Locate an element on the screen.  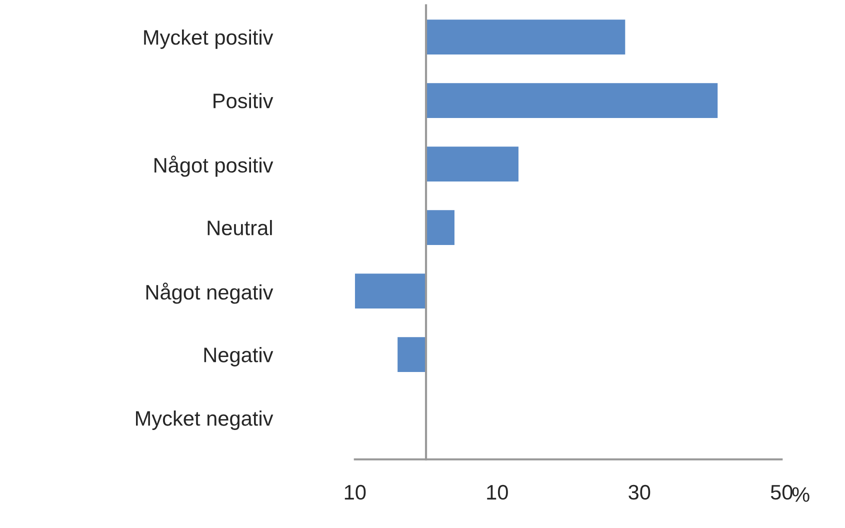
y-tick-label: Positiv is located at coordinates (244, 100).